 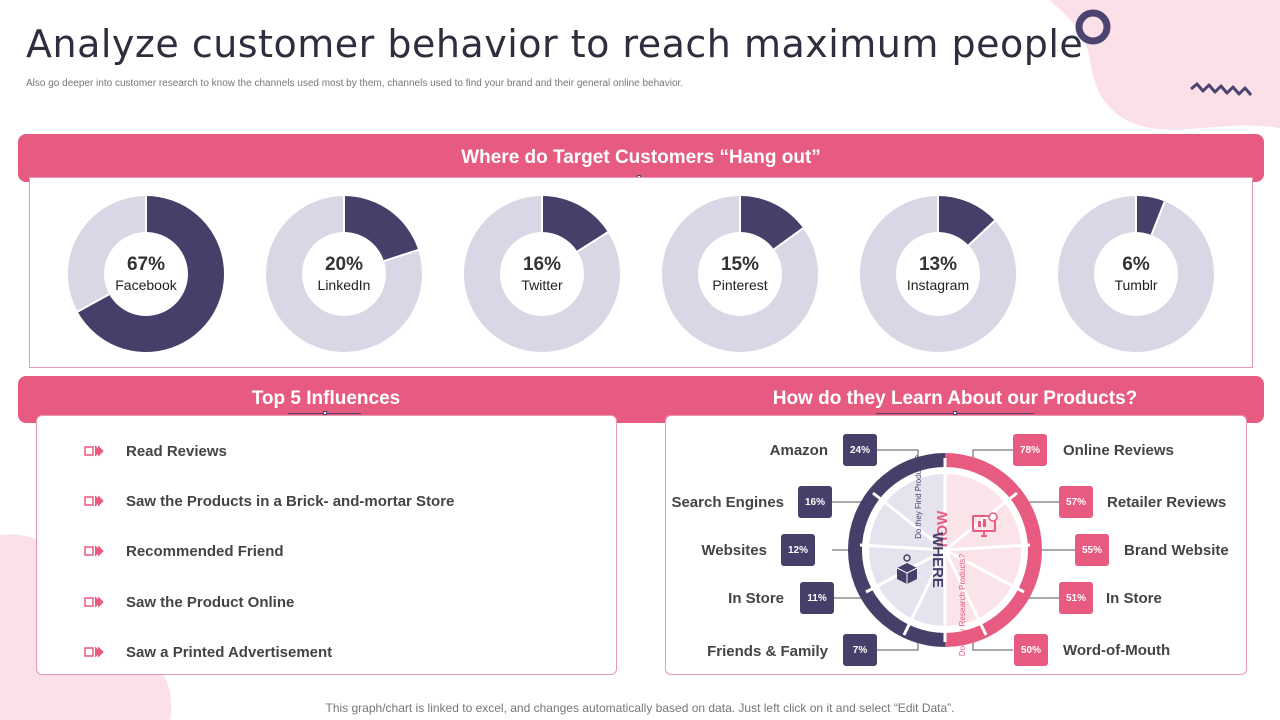 I want to click on influence-item: Recommended Friend, so click(x=184, y=551).